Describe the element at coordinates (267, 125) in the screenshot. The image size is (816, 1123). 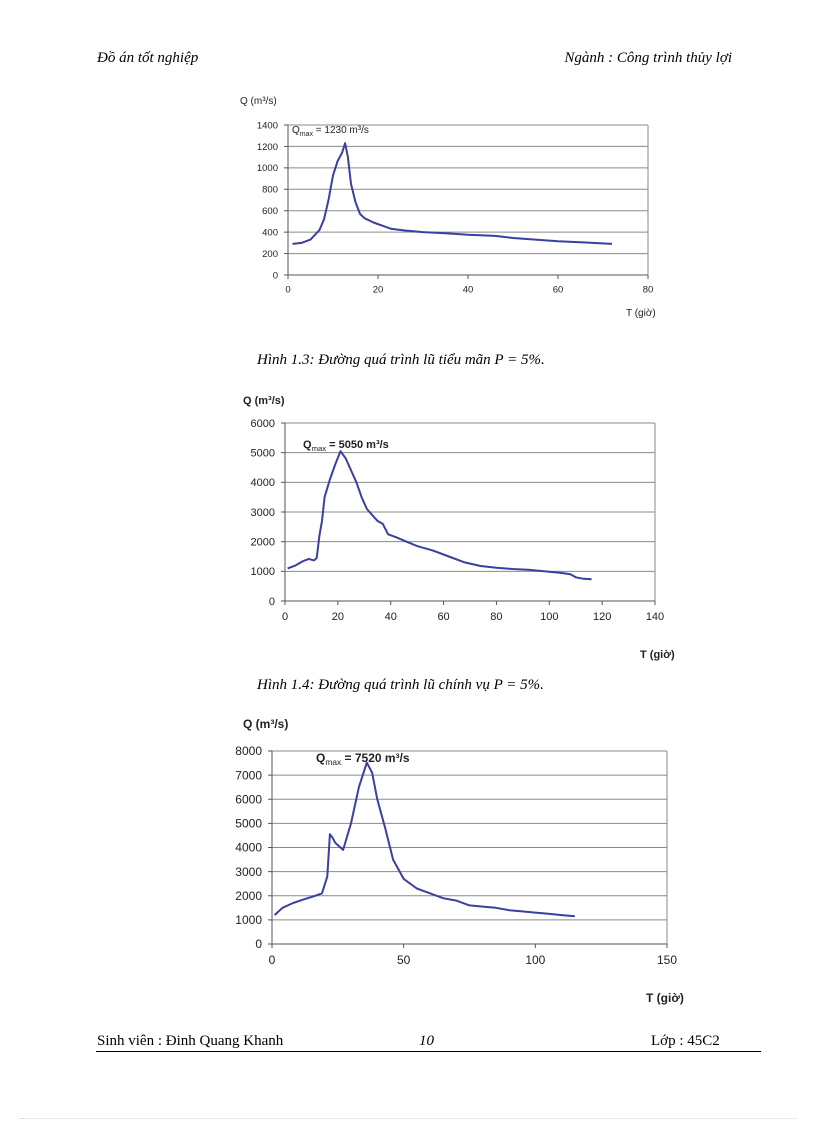
I see `y-tick-label: 1400` at that location.